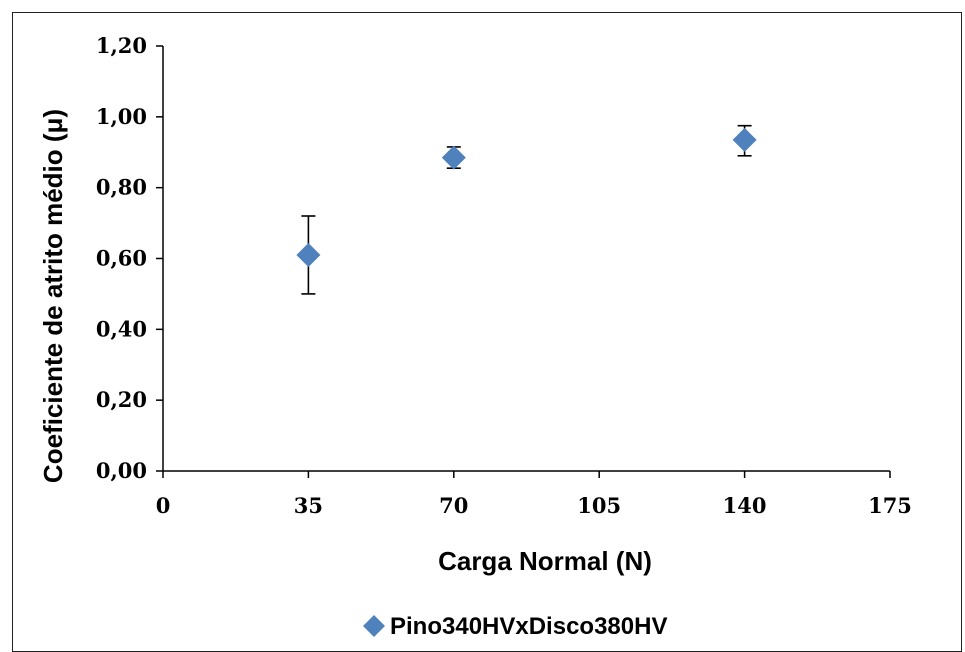  I want to click on x-tick-label: 140, so click(745, 505).